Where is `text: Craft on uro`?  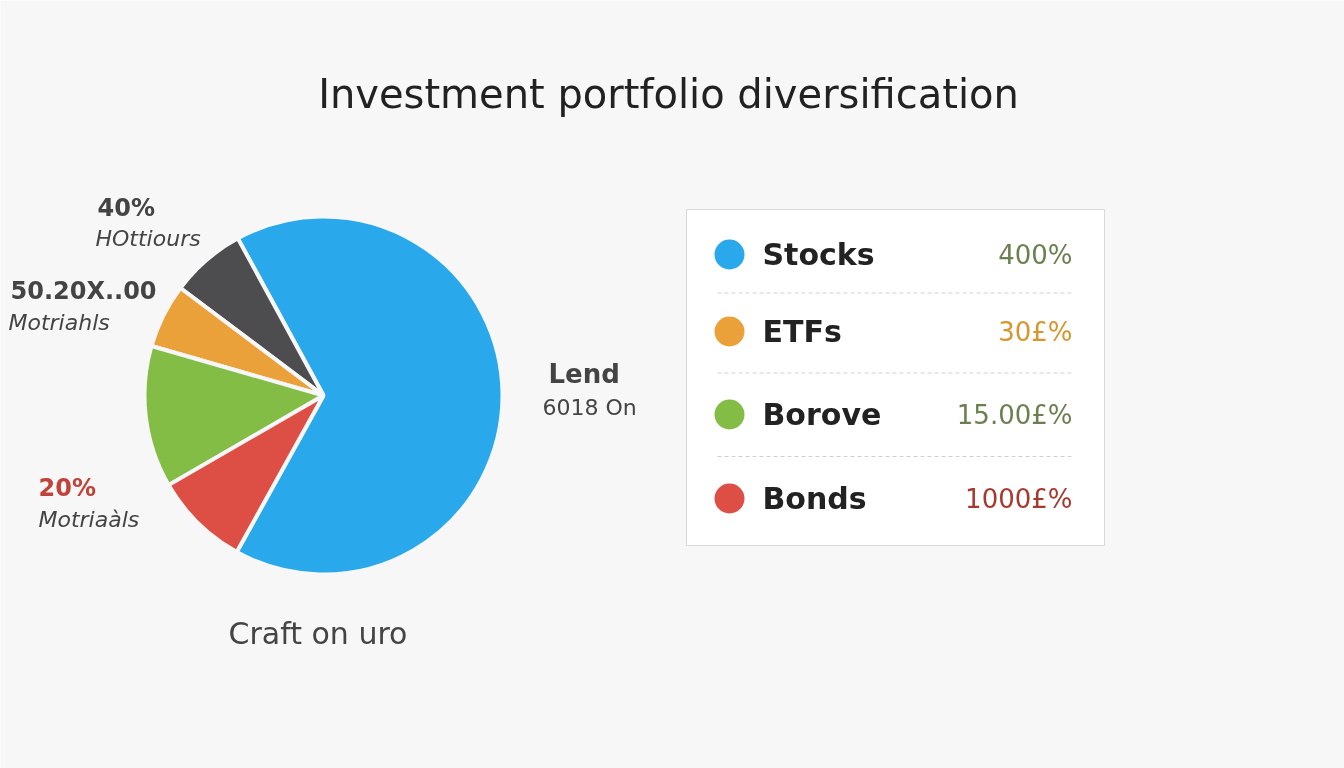 text: Craft on uro is located at coordinates (318, 633).